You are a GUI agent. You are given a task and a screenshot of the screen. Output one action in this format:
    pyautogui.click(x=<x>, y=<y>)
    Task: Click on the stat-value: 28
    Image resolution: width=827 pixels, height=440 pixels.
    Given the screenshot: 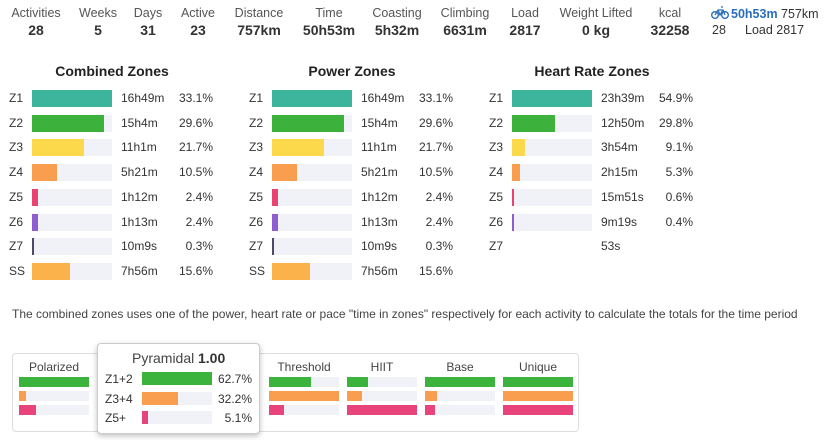 What is the action you would take?
    pyautogui.click(x=36, y=30)
    